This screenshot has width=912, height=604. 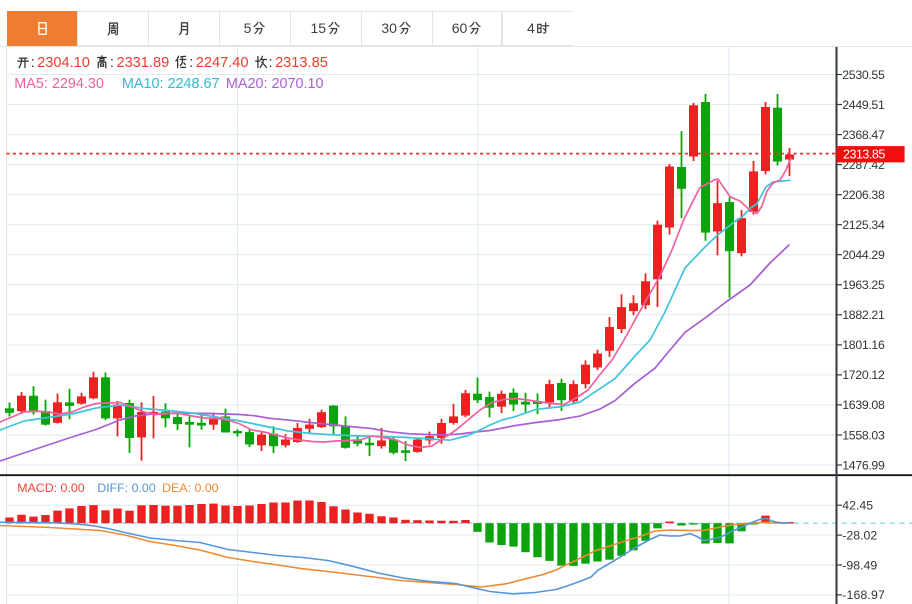 I want to click on svg-text: 1882.21, so click(x=863, y=315).